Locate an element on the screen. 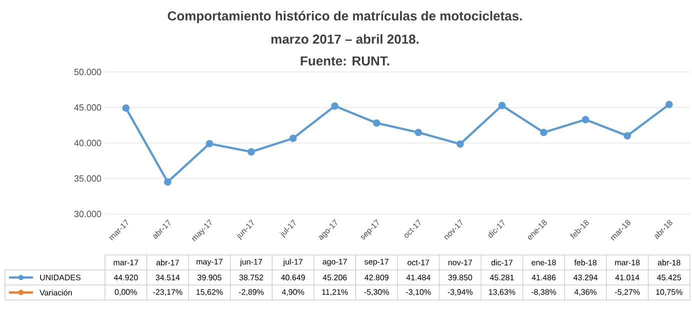 The width and height of the screenshot is (692, 328). data-label: 41.484 is located at coordinates (418, 277).